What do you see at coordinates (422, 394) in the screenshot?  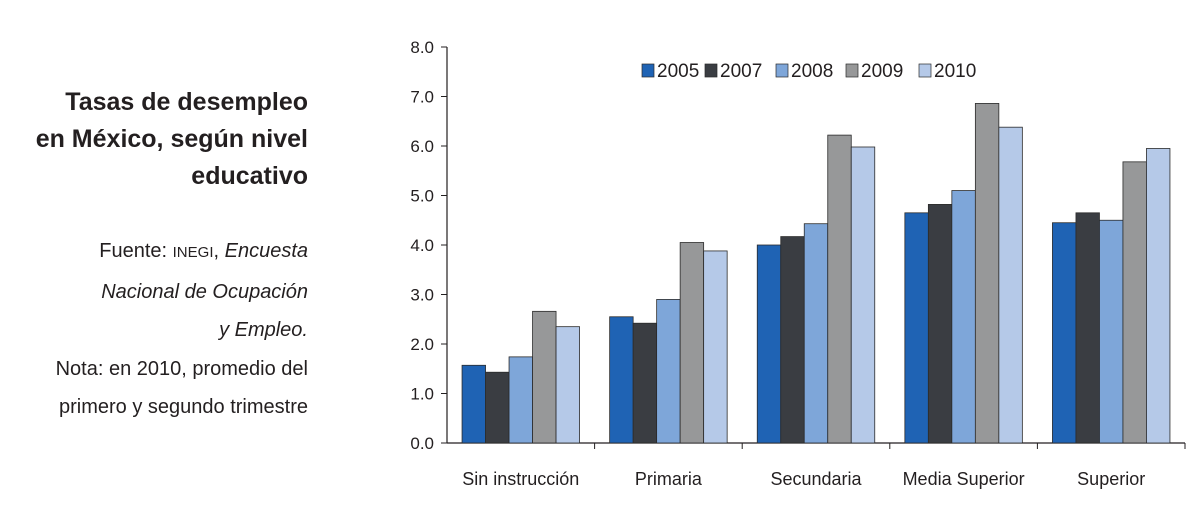 I see `y-tick-label: 1.0` at bounding box center [422, 394].